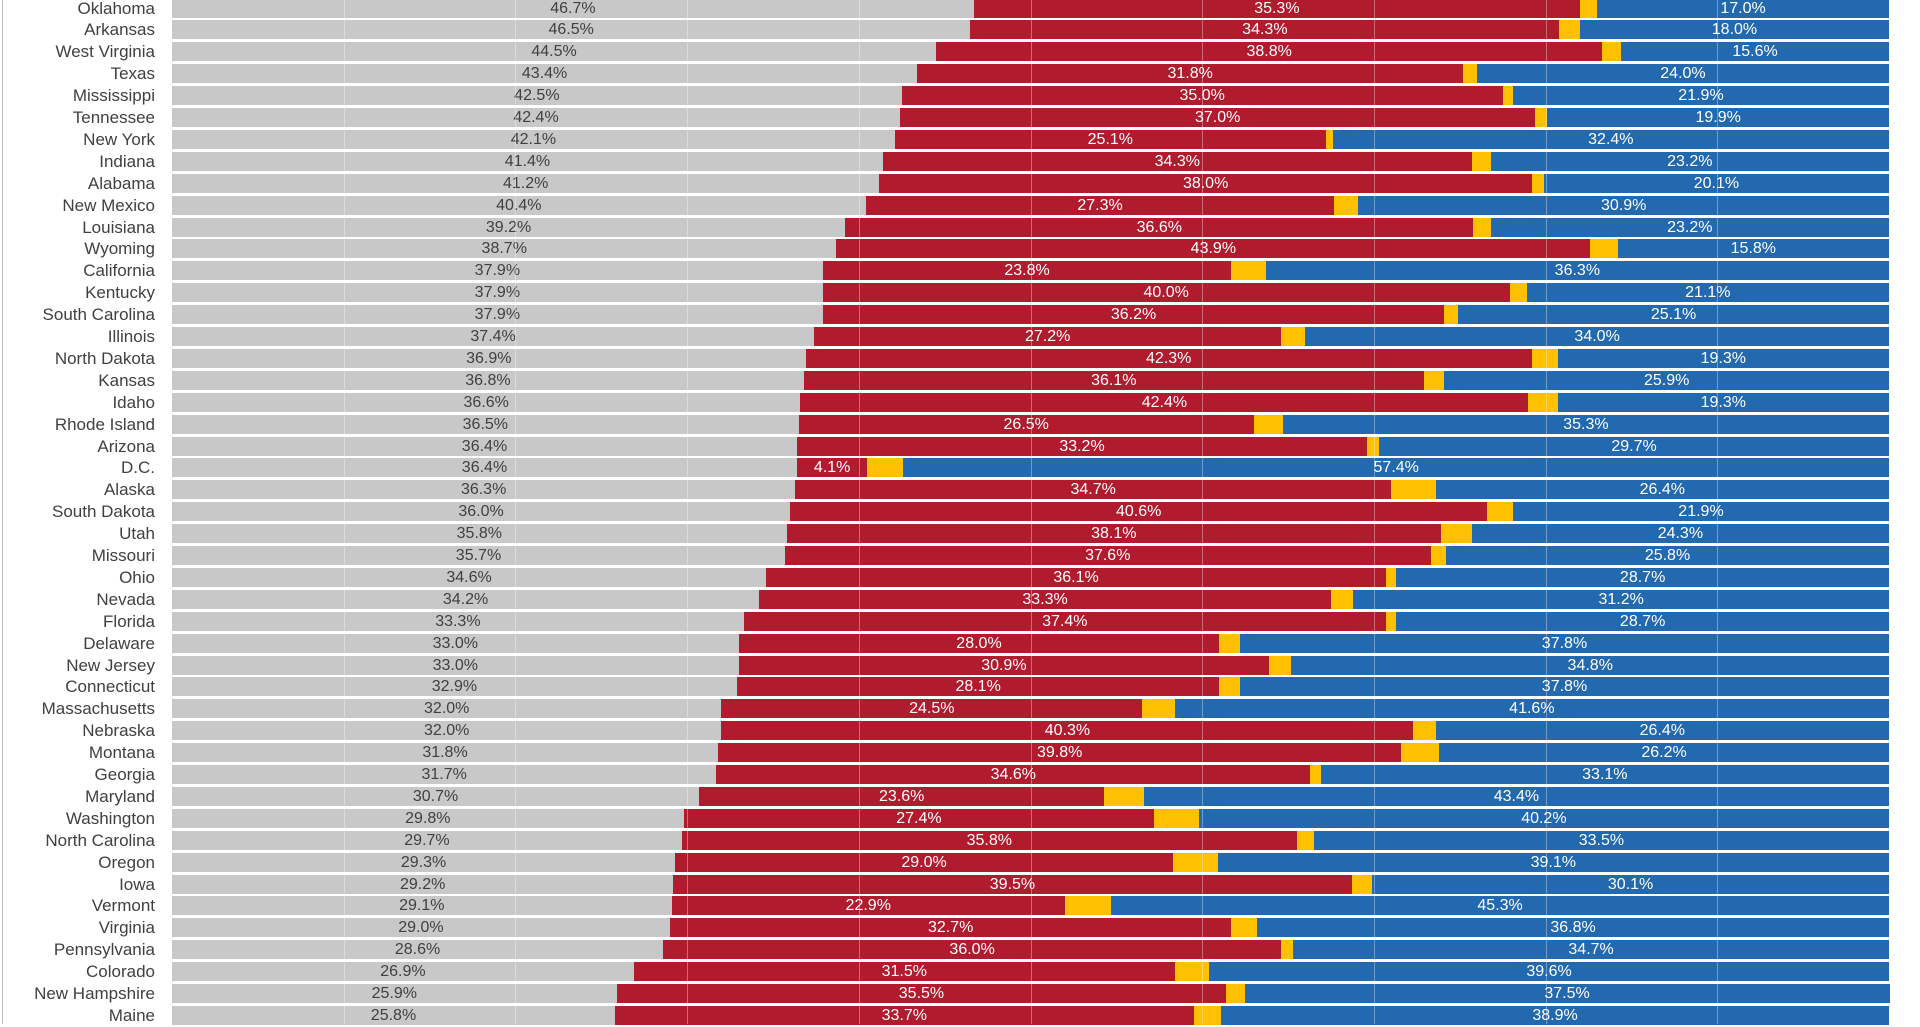  Describe the element at coordinates (527, 161) in the screenshot. I see `data-label-gray: 41.4` at that location.